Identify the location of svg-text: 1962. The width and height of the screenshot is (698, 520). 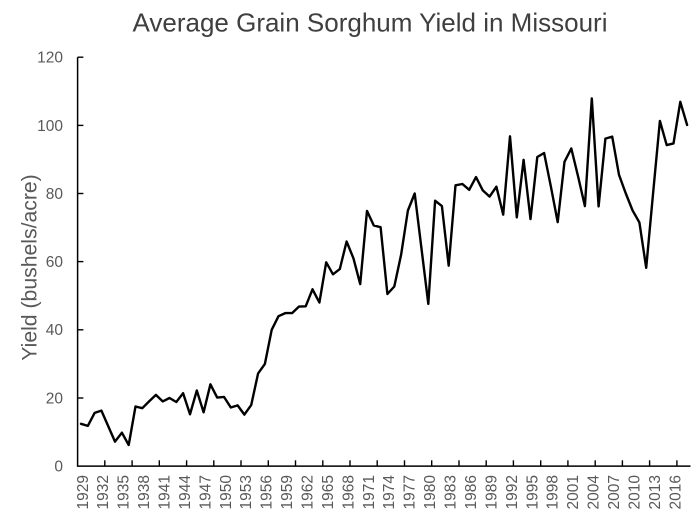
(308, 492).